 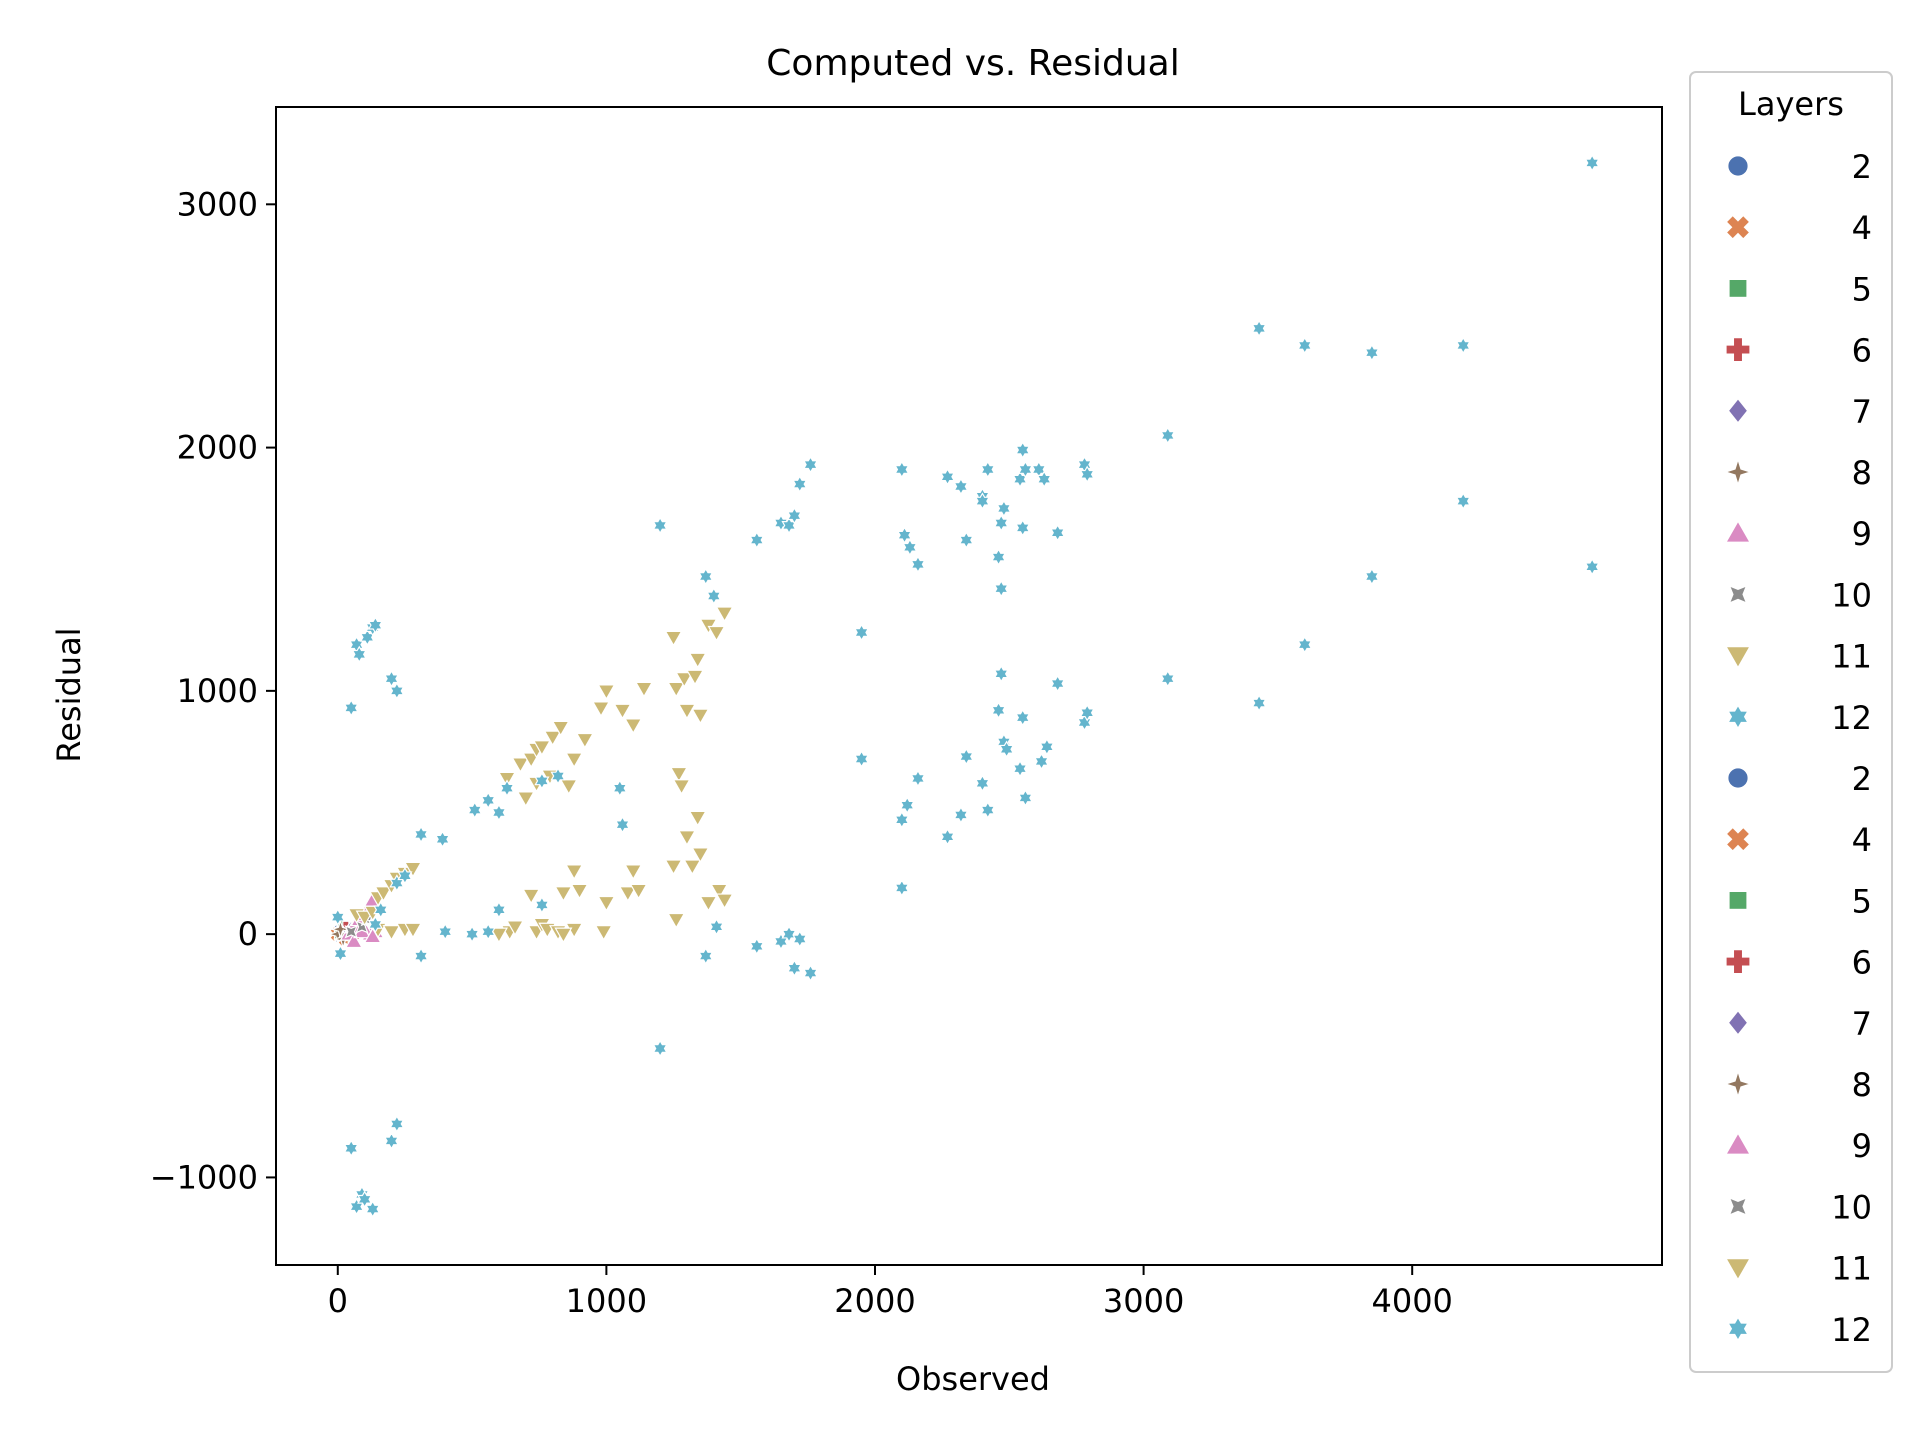 I want to click on legend-label: 8, so click(x=1862, y=473).